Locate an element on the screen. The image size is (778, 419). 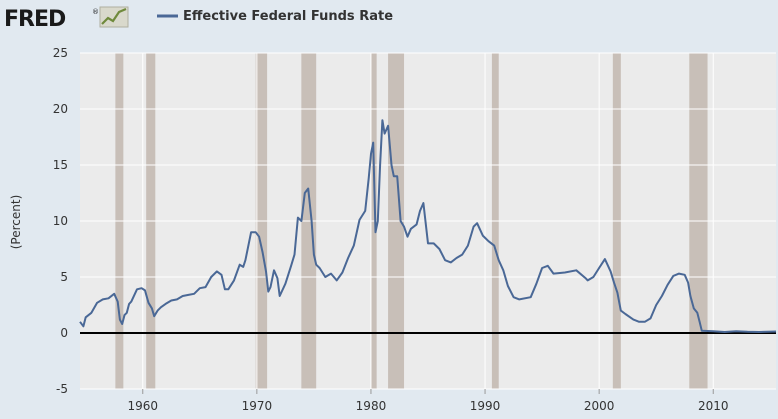
registered-mark: ® is located at coordinates (95, 12).